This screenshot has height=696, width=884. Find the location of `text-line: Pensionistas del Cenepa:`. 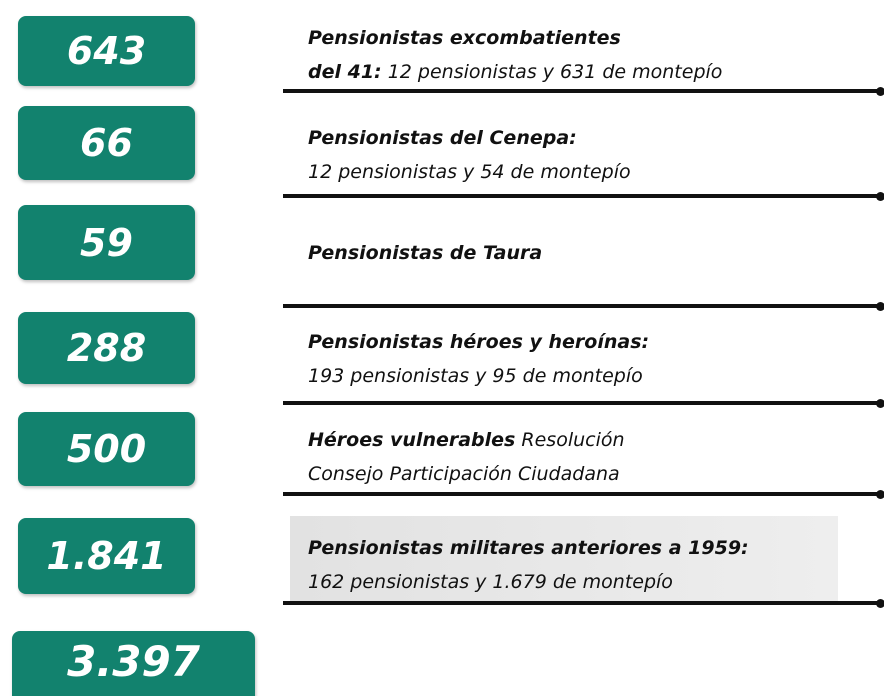

text-line: Pensionistas del Cenepa: is located at coordinates (469, 138).